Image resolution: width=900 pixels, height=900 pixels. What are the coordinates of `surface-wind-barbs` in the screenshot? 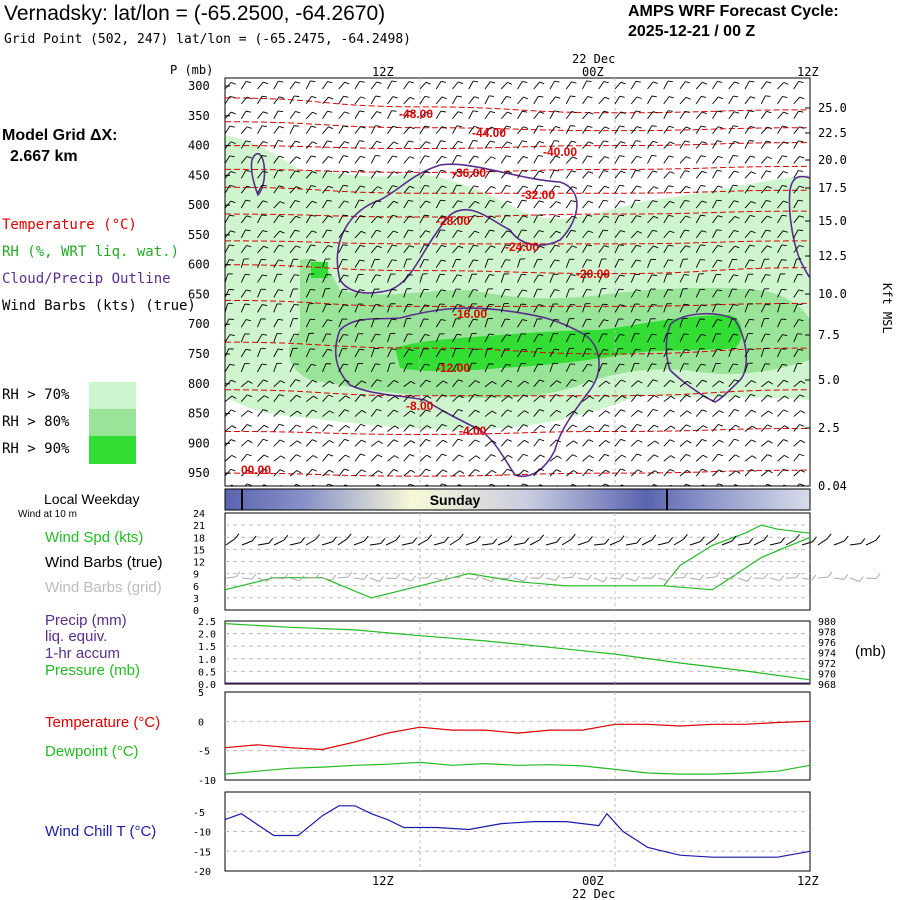 It's located at (553, 558).